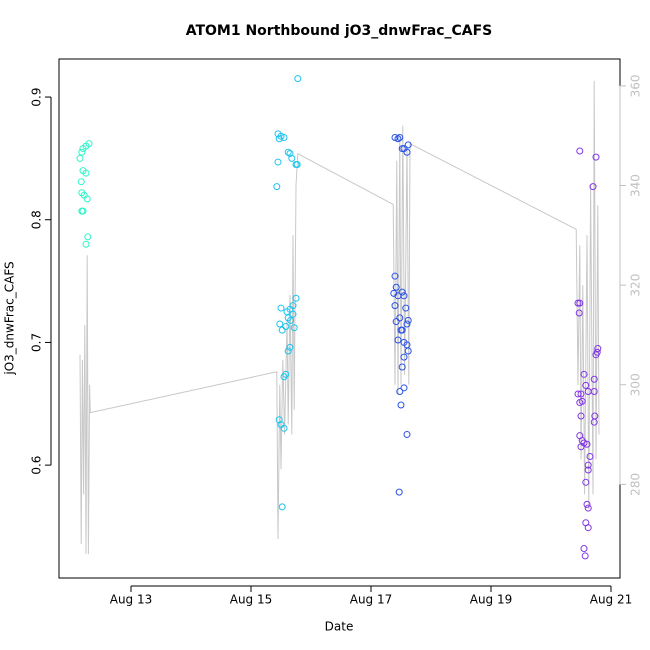 This screenshot has height=650, width=650. I want to click on x-axis-title: Date, so click(339, 627).